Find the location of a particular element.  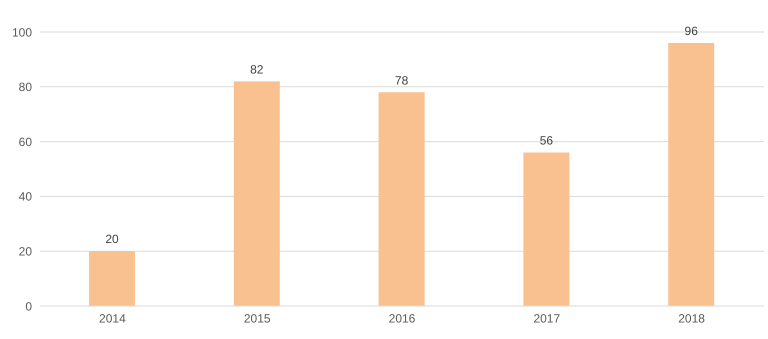

data-label: 78 is located at coordinates (401, 80).